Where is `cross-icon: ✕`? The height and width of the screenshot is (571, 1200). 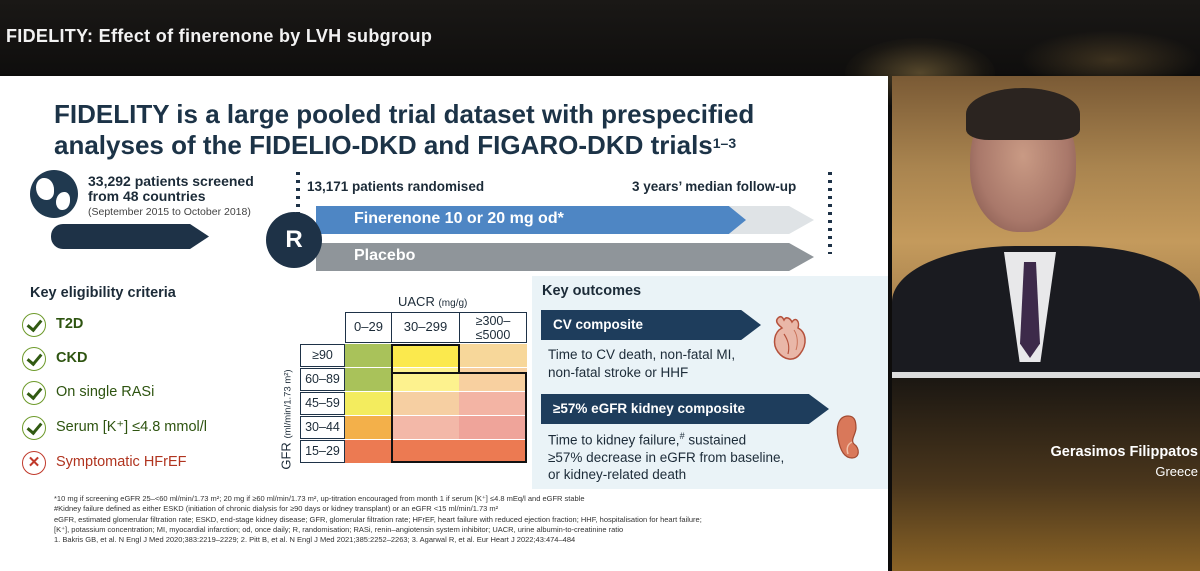 cross-icon: ✕ is located at coordinates (34, 463).